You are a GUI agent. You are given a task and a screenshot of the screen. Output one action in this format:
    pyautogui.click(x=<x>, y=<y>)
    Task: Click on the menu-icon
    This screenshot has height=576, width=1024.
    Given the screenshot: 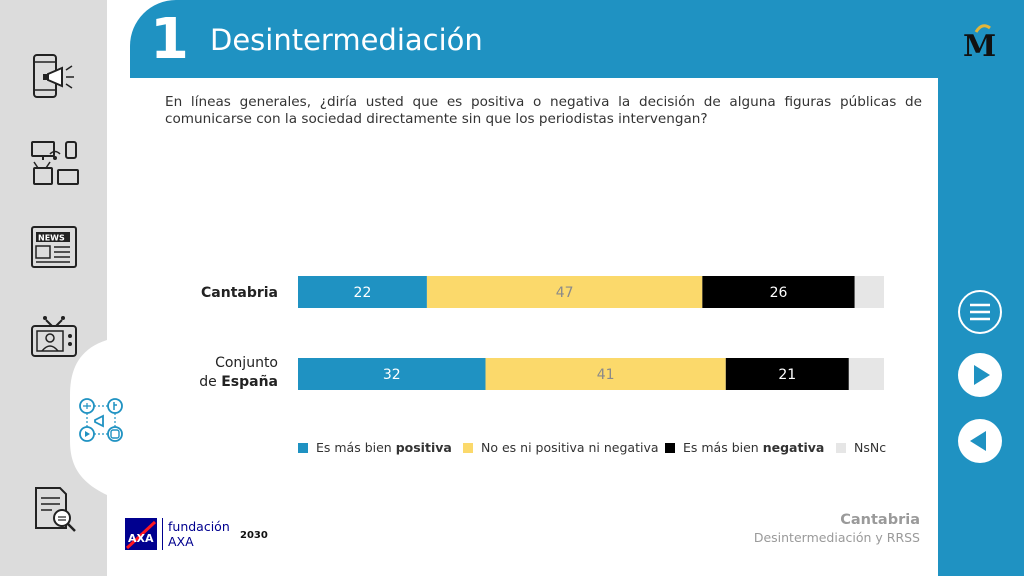 What is the action you would take?
    pyautogui.click(x=980, y=312)
    